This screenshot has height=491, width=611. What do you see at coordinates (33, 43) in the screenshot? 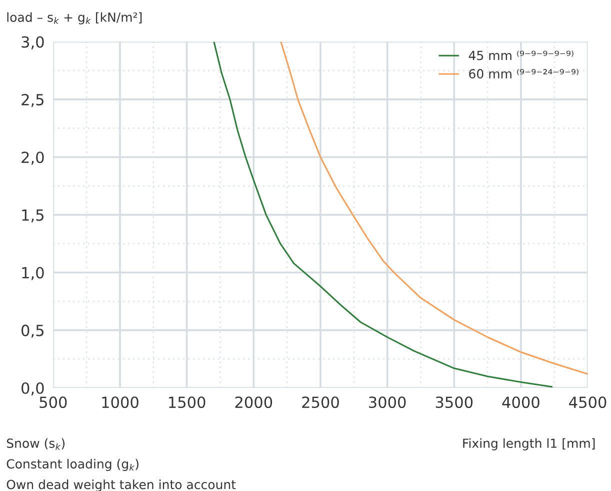
I see `y-tick-label: 3,0` at bounding box center [33, 43].